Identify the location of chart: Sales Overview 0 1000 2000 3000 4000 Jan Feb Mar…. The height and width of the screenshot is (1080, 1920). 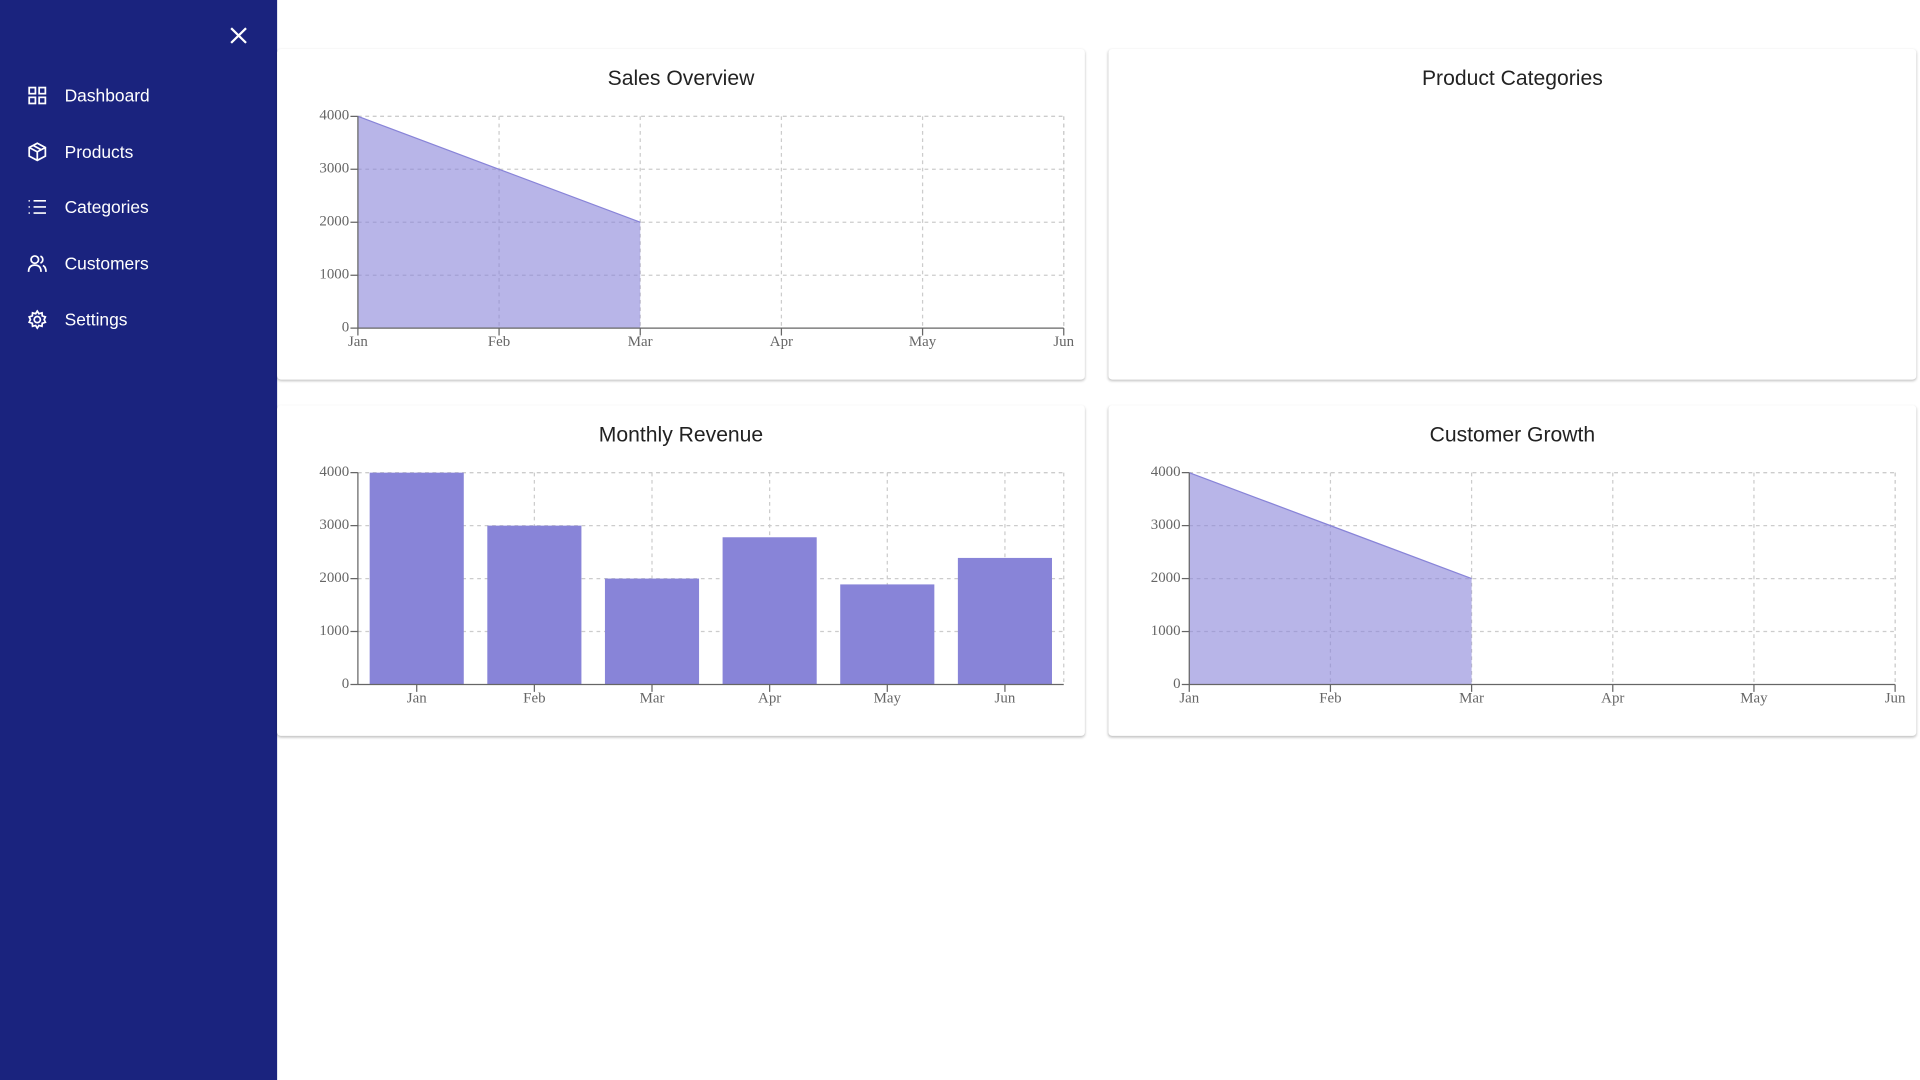
(696, 208).